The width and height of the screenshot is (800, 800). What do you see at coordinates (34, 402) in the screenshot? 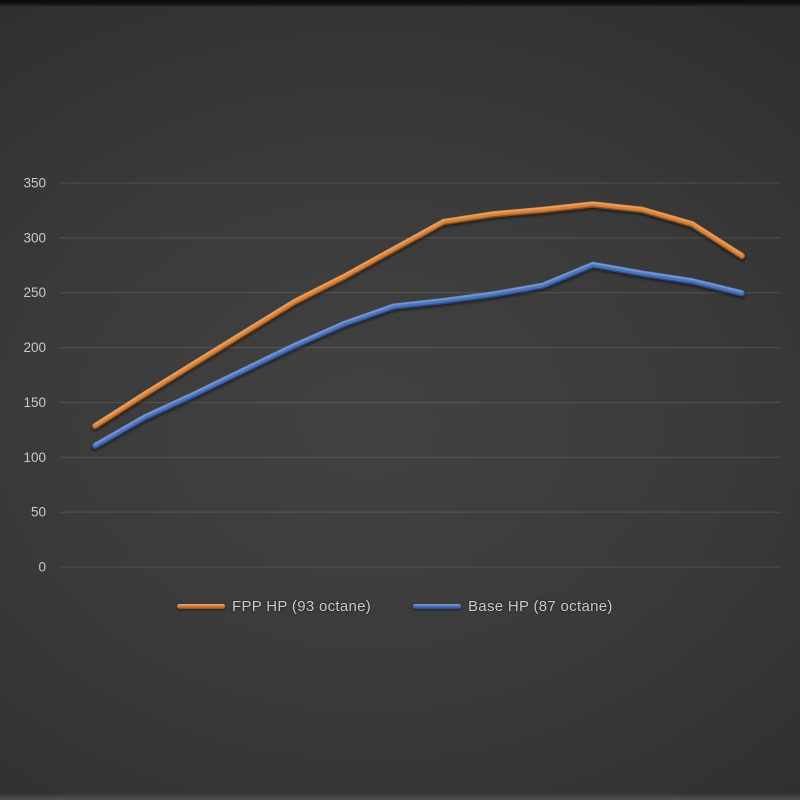
I see `y-axis-tick-label: 150` at bounding box center [34, 402].